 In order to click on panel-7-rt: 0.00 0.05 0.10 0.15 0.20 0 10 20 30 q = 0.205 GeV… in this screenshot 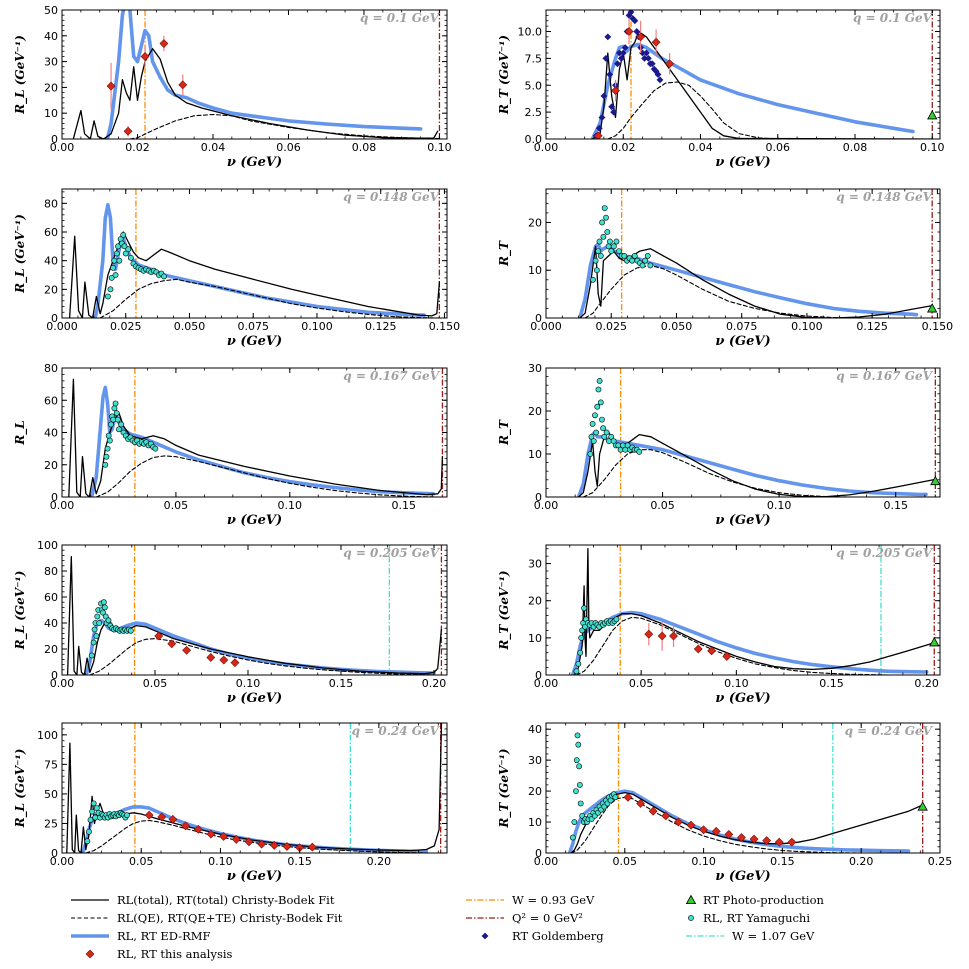, I will do `click(719, 625)`.